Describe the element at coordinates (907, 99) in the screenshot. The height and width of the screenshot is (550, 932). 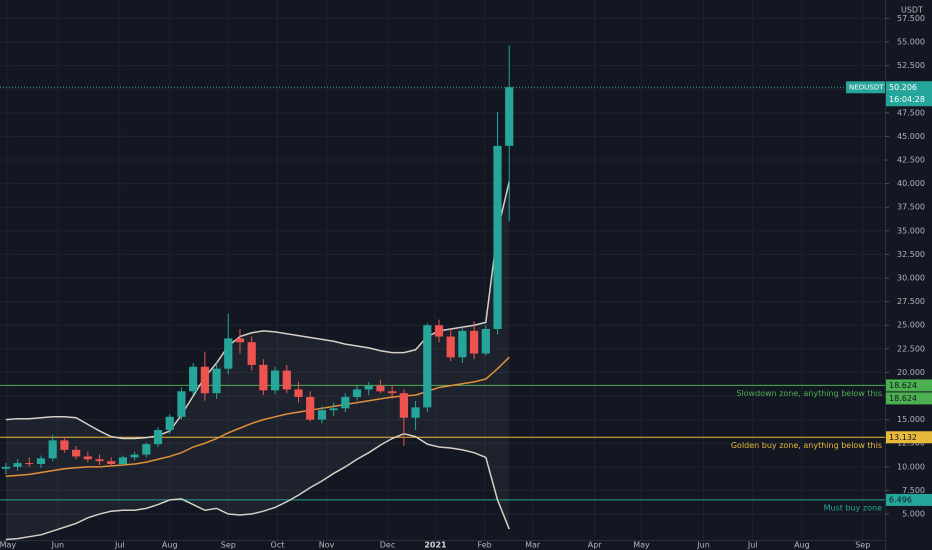
I see `countdown-label: 16:04:28` at that location.